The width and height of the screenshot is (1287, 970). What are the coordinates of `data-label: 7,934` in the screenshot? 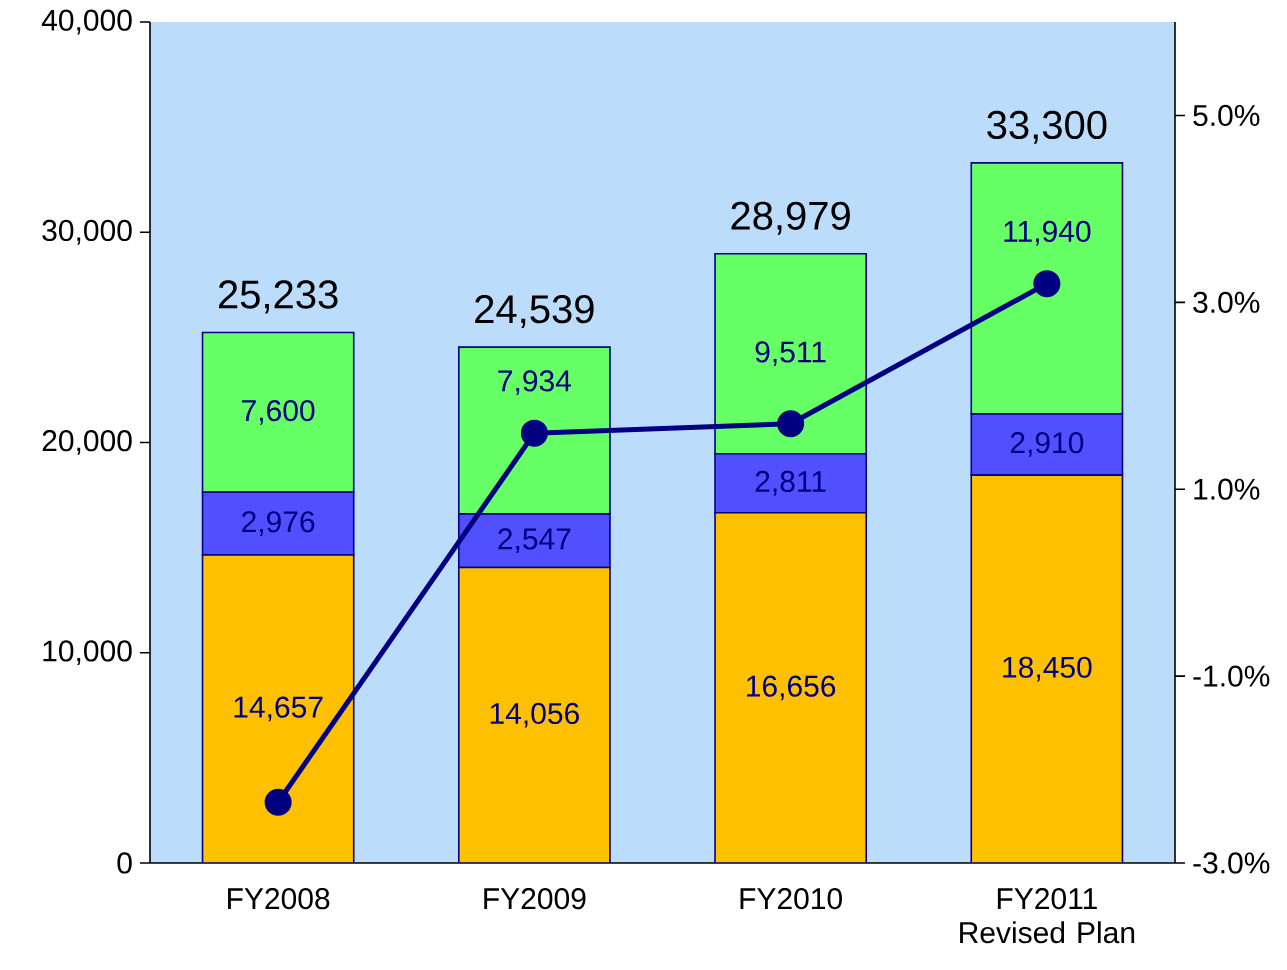 It's located at (535, 383).